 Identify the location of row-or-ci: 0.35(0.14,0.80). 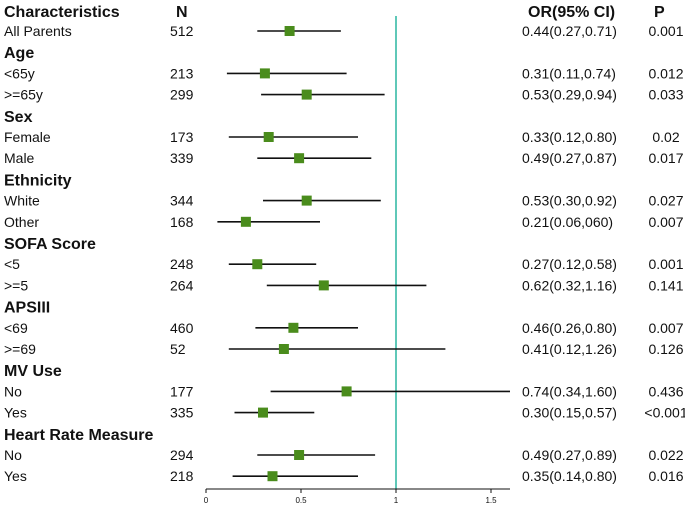
(569, 476).